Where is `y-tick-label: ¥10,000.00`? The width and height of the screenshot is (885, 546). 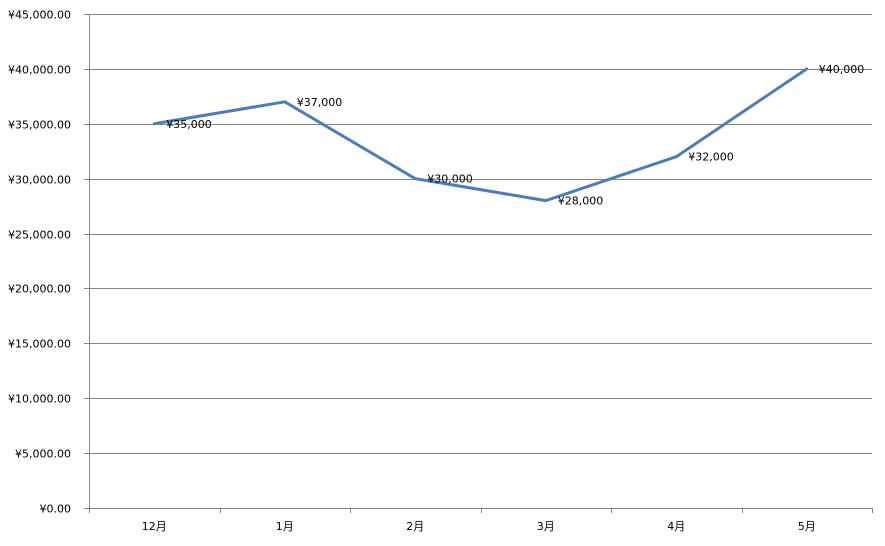
y-tick-label: ¥10,000.00 is located at coordinates (39, 399).